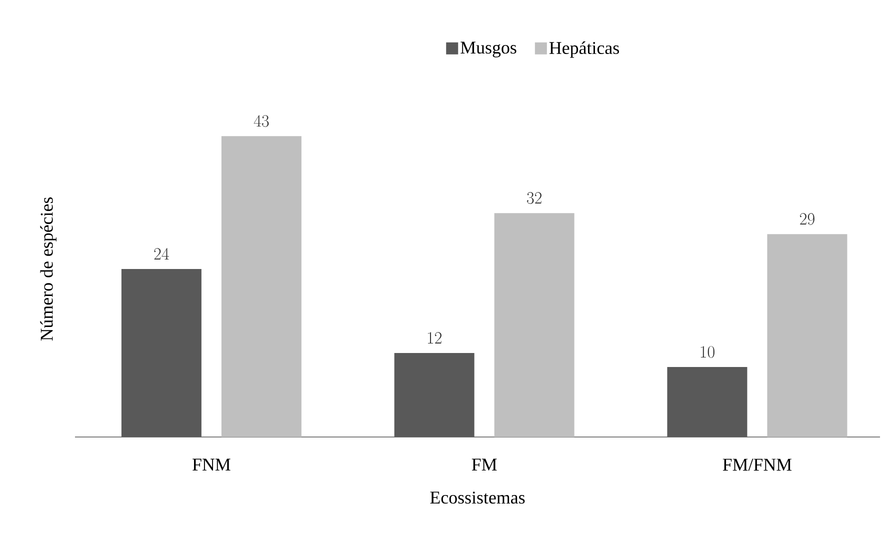 This screenshot has height=558, width=889. What do you see at coordinates (48, 269) in the screenshot?
I see `y-axis-title: Número de espécies` at bounding box center [48, 269].